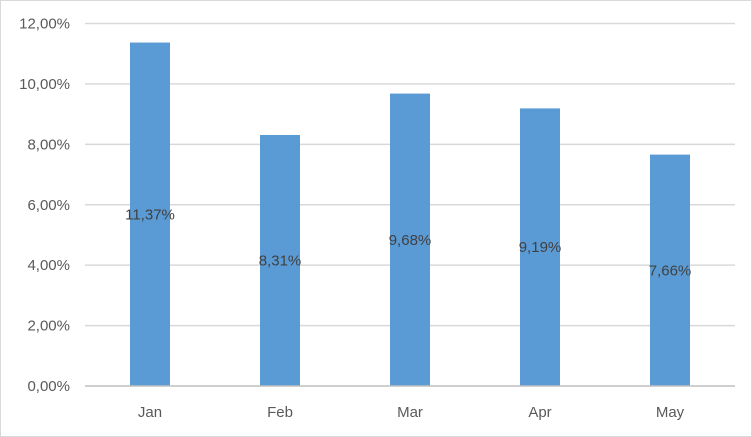 This screenshot has width=752, height=437. What do you see at coordinates (48, 265) in the screenshot?
I see `y-tick-label: 4,00%` at bounding box center [48, 265].